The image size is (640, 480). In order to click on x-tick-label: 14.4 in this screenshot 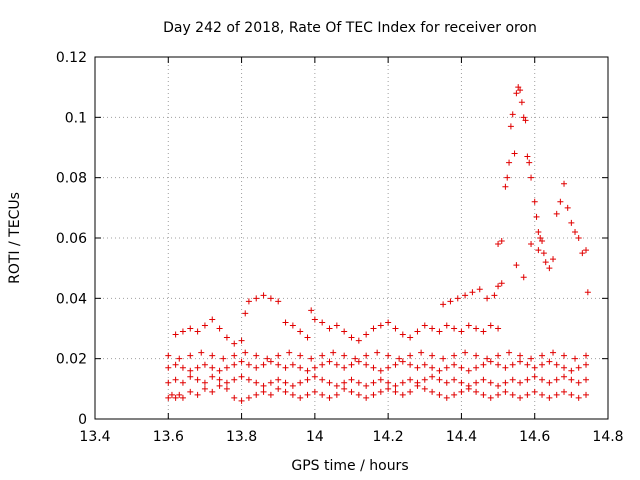, I will do `click(461, 437)`.